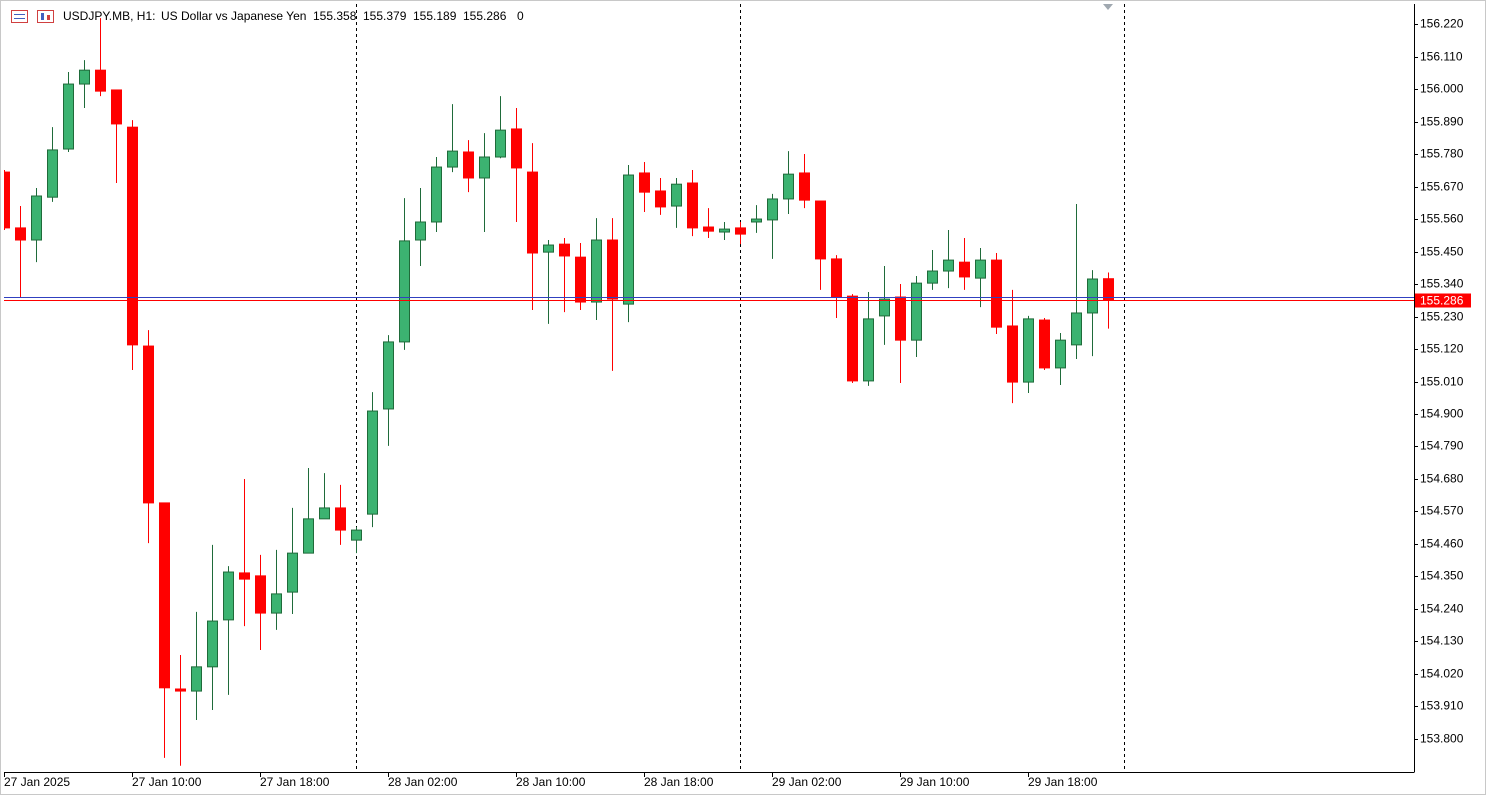 The image size is (1486, 795). Describe the element at coordinates (1442, 284) in the screenshot. I see `y-tick-label: 155.340` at that location.